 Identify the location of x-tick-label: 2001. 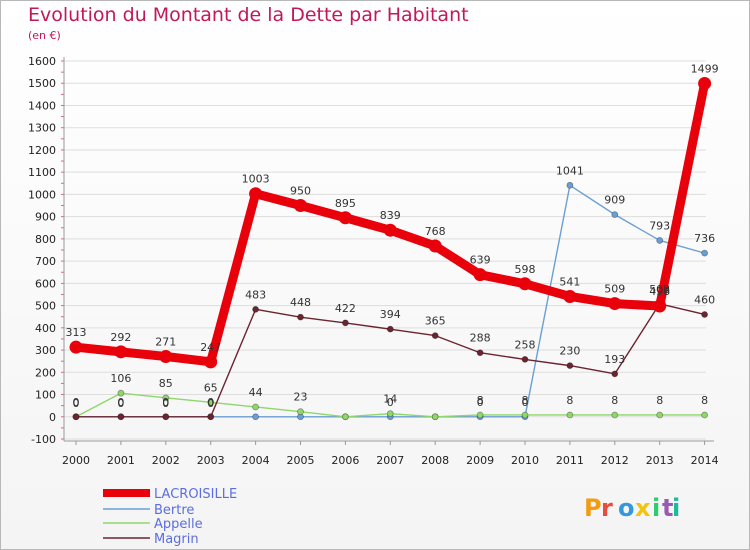
(121, 460).